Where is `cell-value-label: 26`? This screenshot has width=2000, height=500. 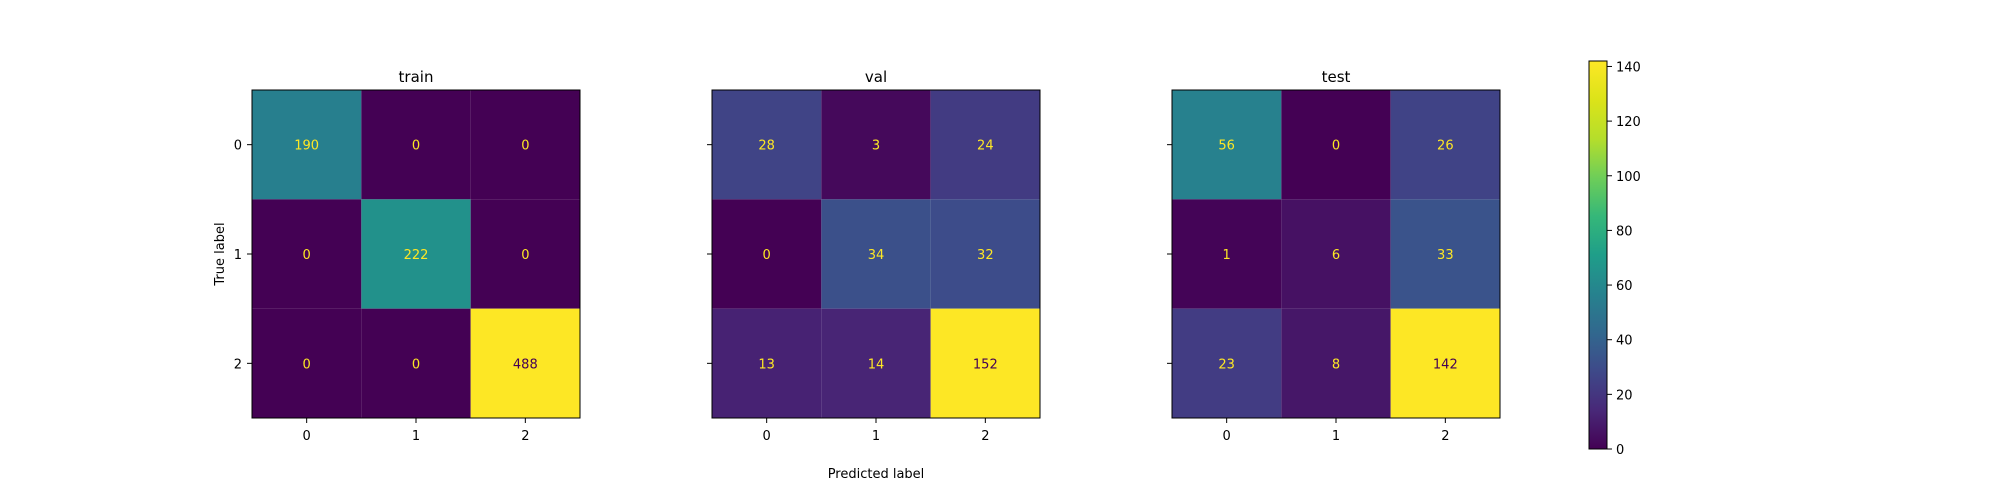 cell-value-label: 26 is located at coordinates (1445, 146).